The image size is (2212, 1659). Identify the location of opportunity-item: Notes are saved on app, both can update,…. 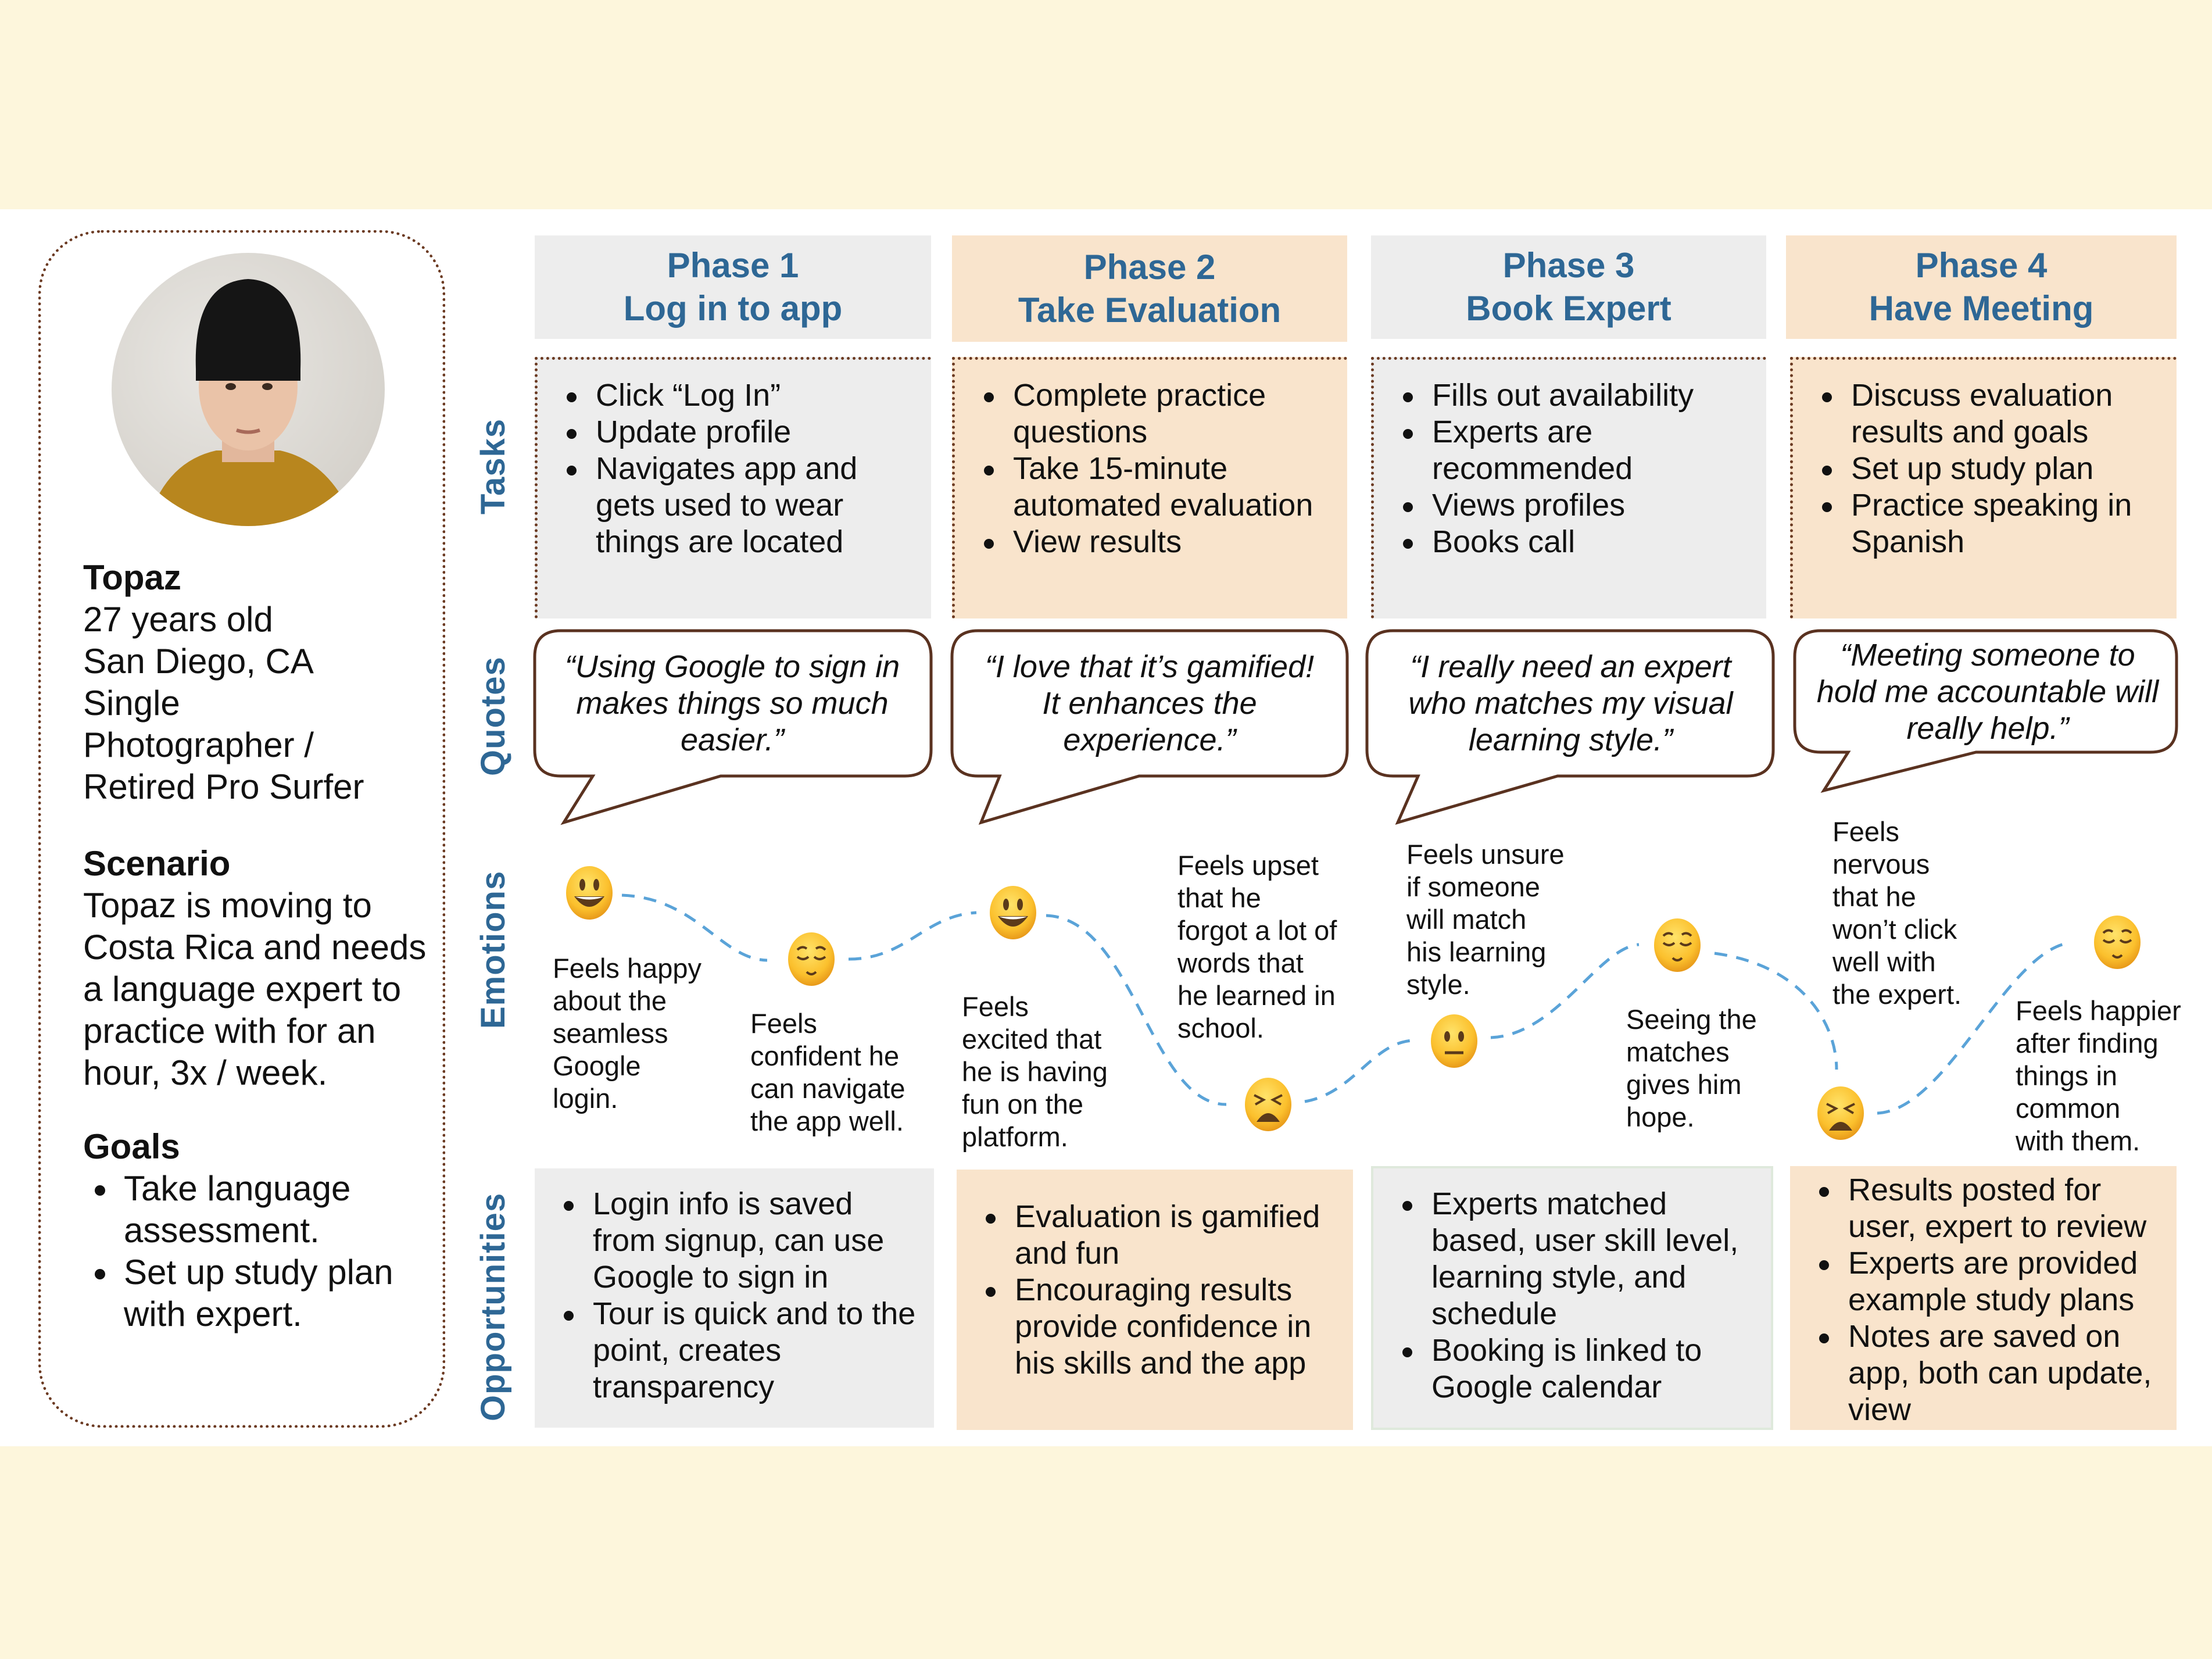
(1986, 1373).